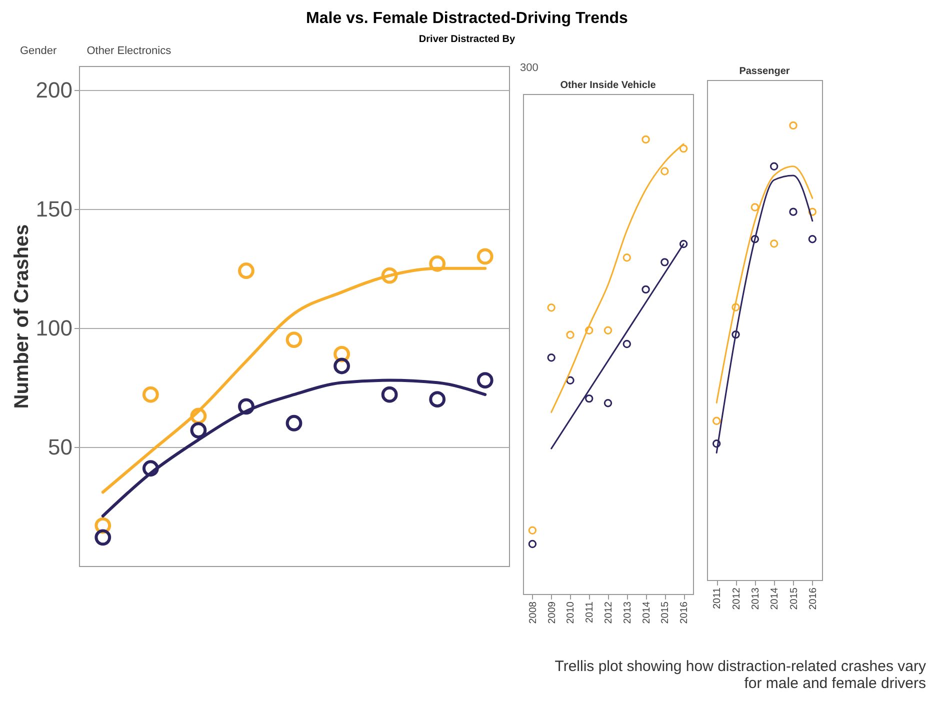 The width and height of the screenshot is (934, 702). I want to click on text: Trellis plot showing how distraction-related crashes vary for male and female drivers, so click(740, 675).